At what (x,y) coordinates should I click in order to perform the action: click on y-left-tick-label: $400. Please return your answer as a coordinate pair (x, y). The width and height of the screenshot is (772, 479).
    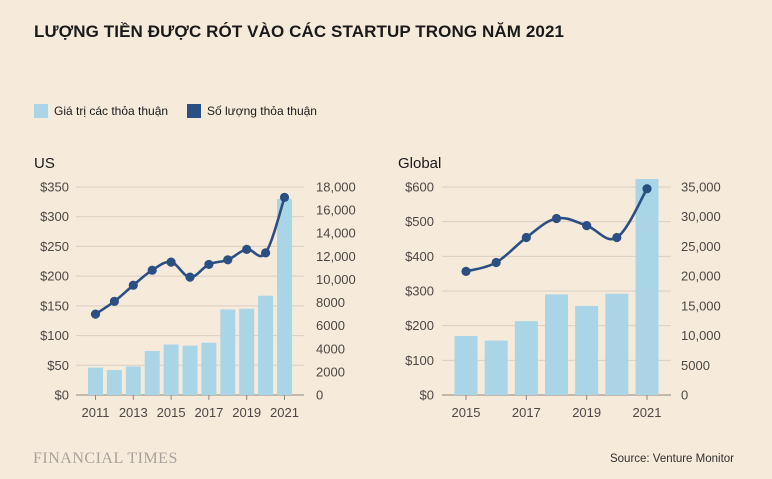
    Looking at the image, I should click on (419, 256).